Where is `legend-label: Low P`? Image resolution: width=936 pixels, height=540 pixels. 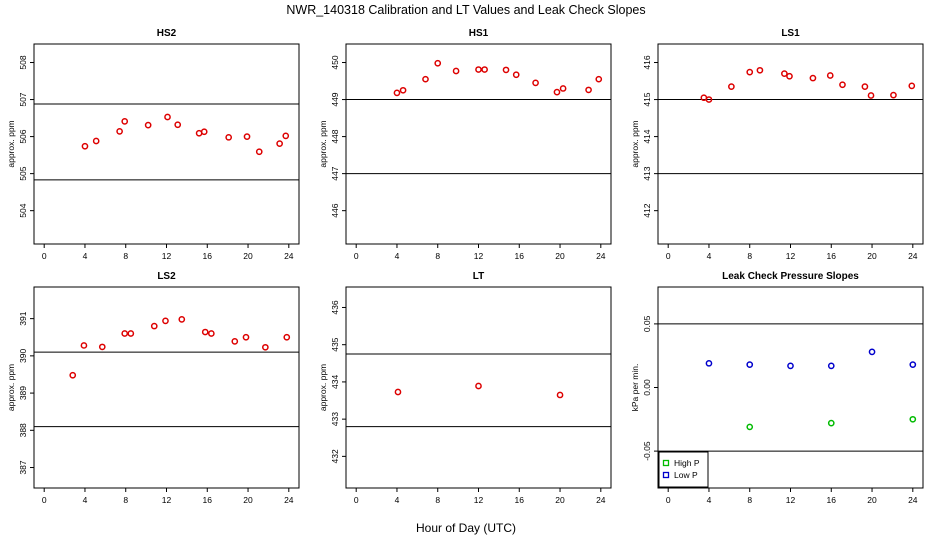
legend-label: Low P is located at coordinates (686, 475).